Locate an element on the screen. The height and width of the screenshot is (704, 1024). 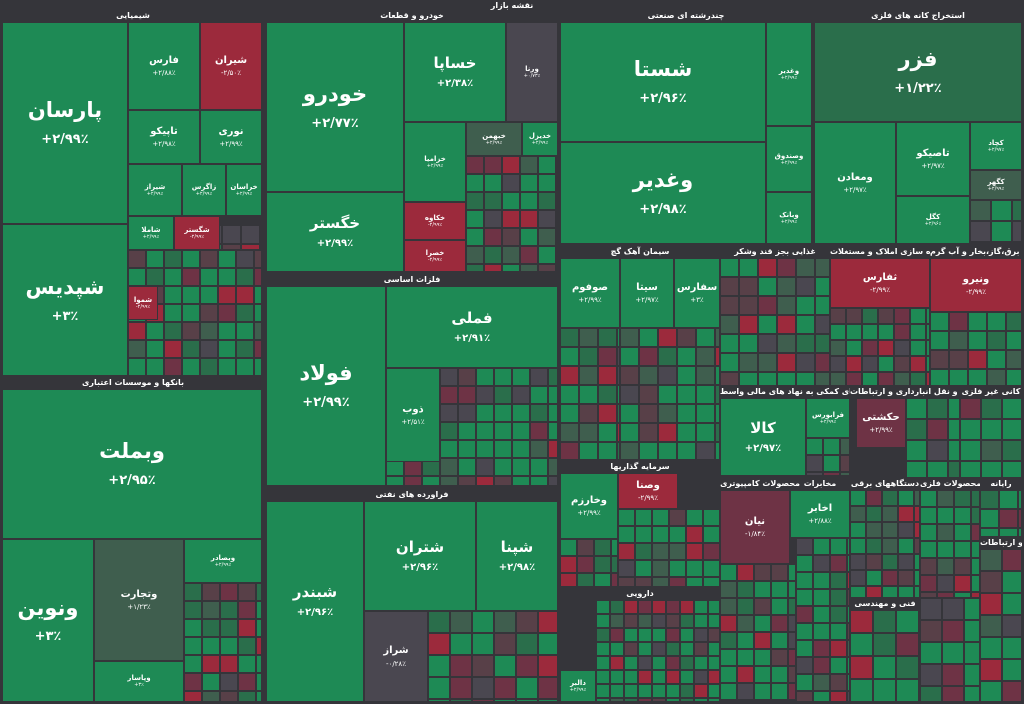
tile-tapiko: تاپیکو +۲/۹۸٪ is located at coordinates (164, 137).